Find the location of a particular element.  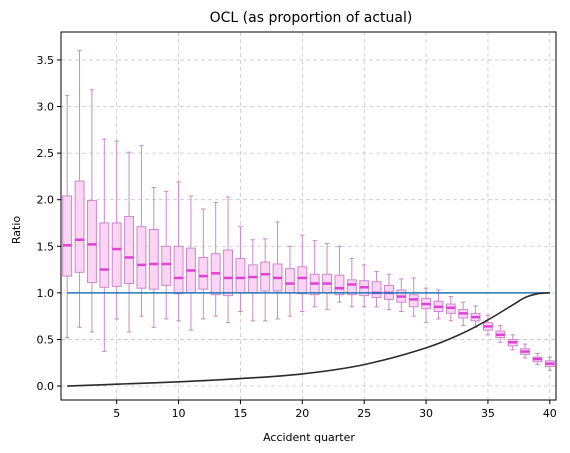

x-tick-label: 35 is located at coordinates (488, 413).